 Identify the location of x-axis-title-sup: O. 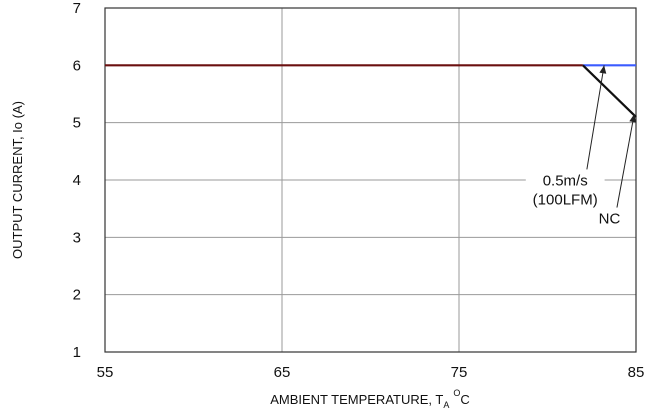
(456, 393).